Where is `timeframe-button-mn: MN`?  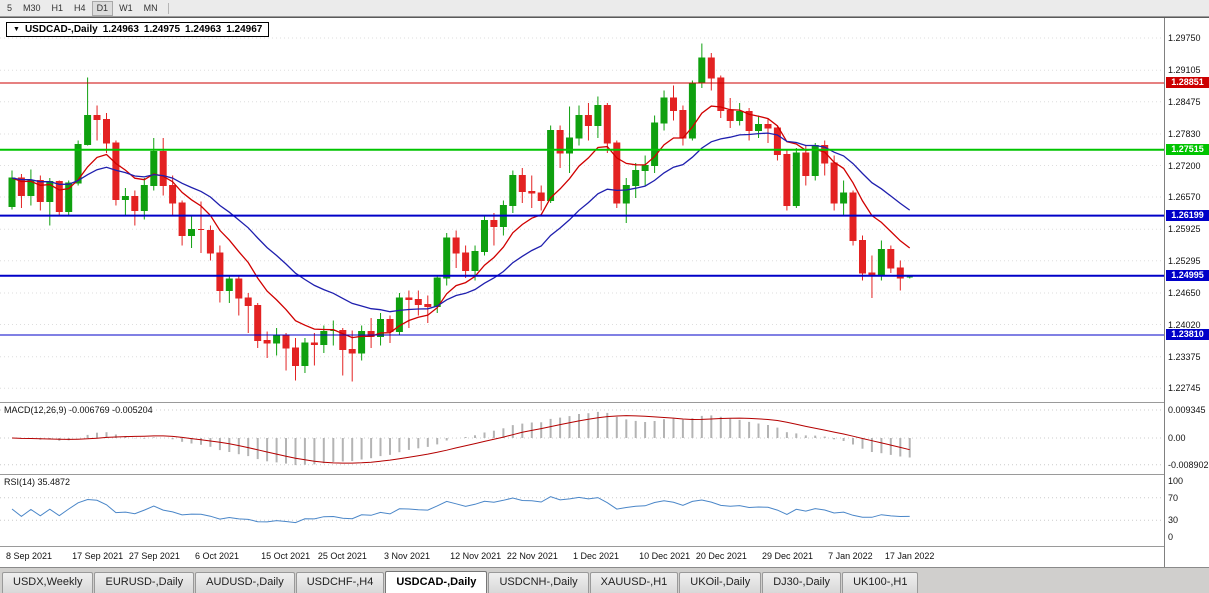
timeframe-button-mn: MN is located at coordinates (150, 7).